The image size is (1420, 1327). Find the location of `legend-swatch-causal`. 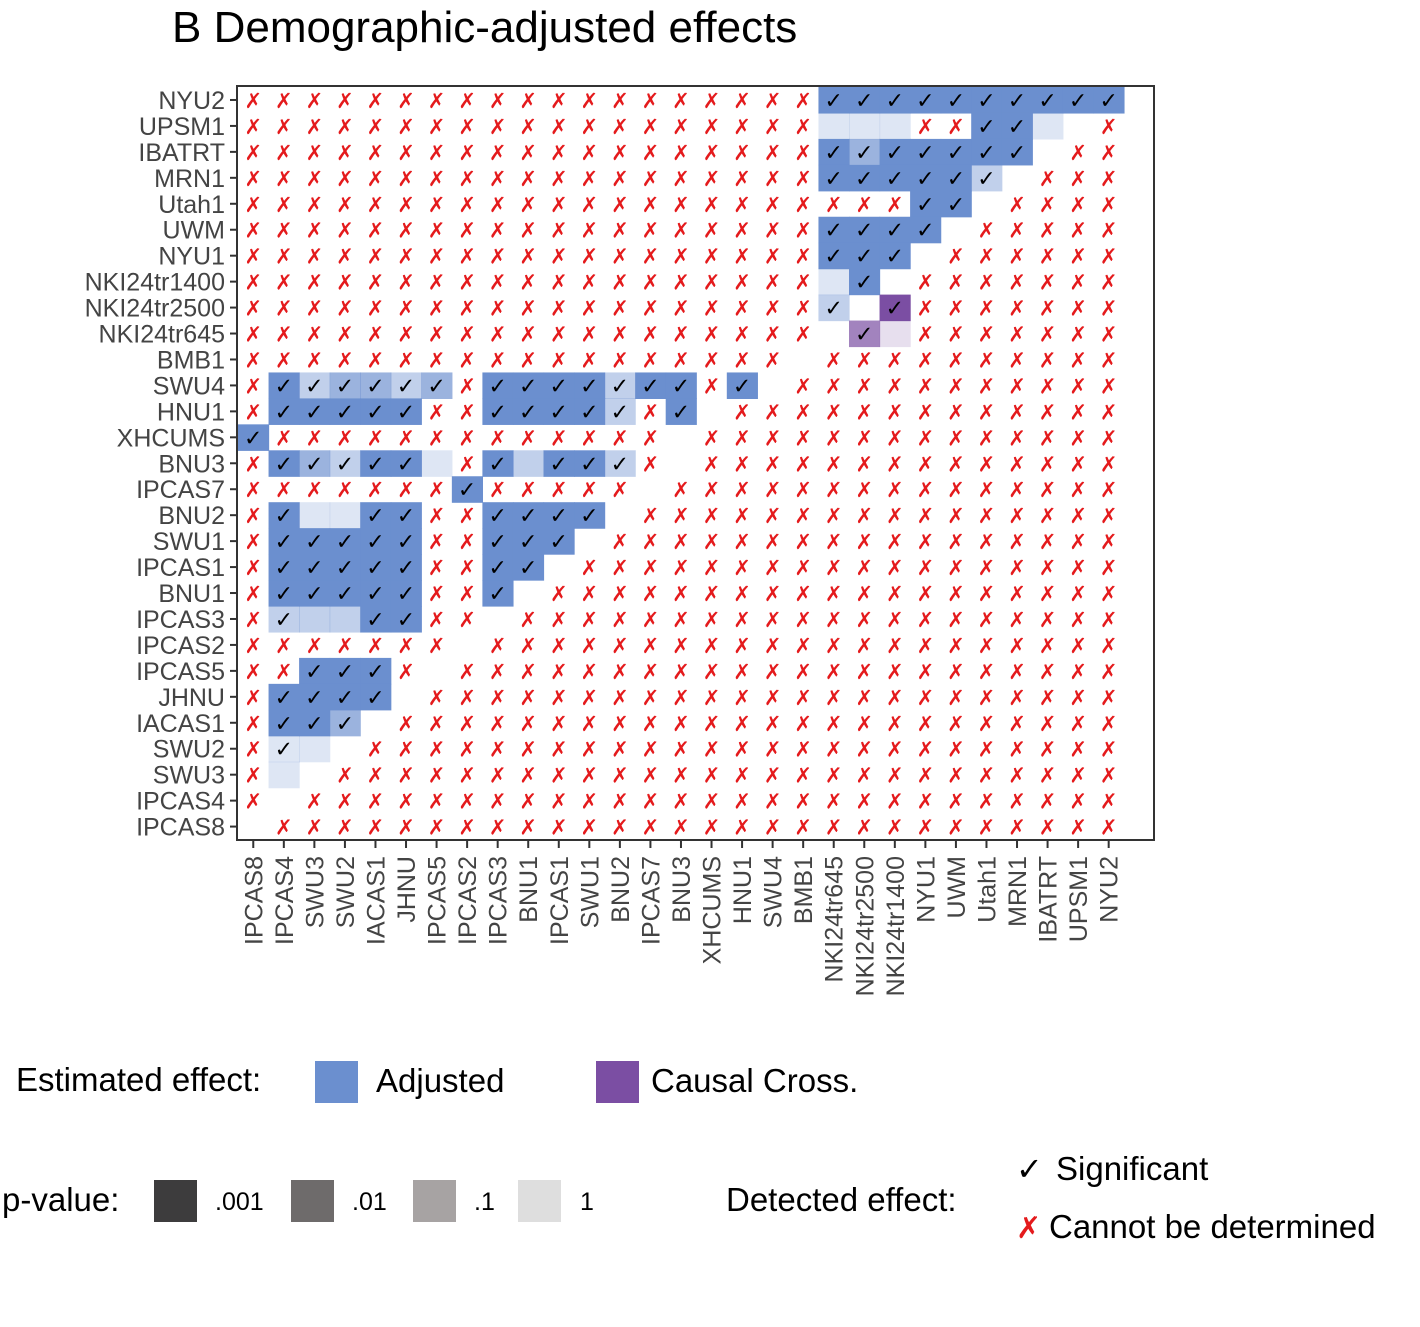

legend-swatch-causal is located at coordinates (617, 1082).